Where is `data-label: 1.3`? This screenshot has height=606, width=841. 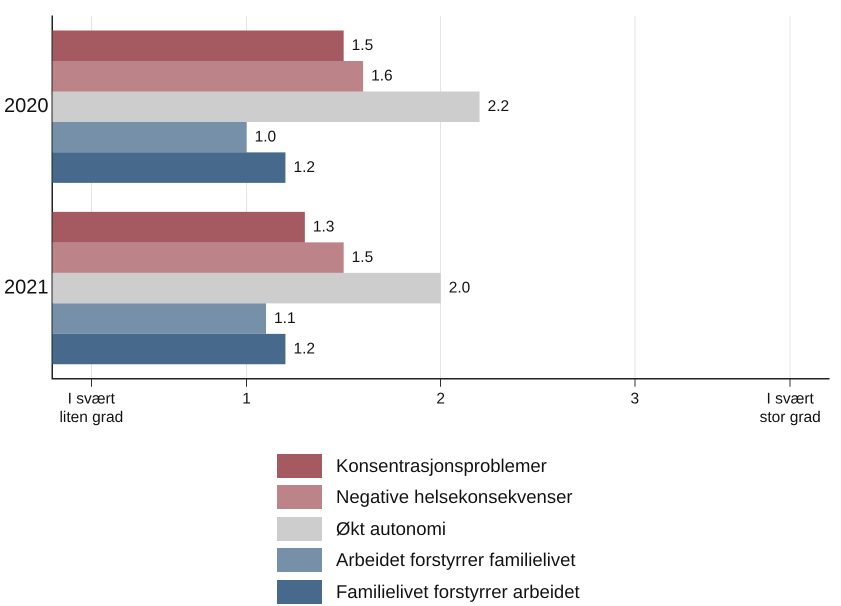
data-label: 1.3 is located at coordinates (323, 227).